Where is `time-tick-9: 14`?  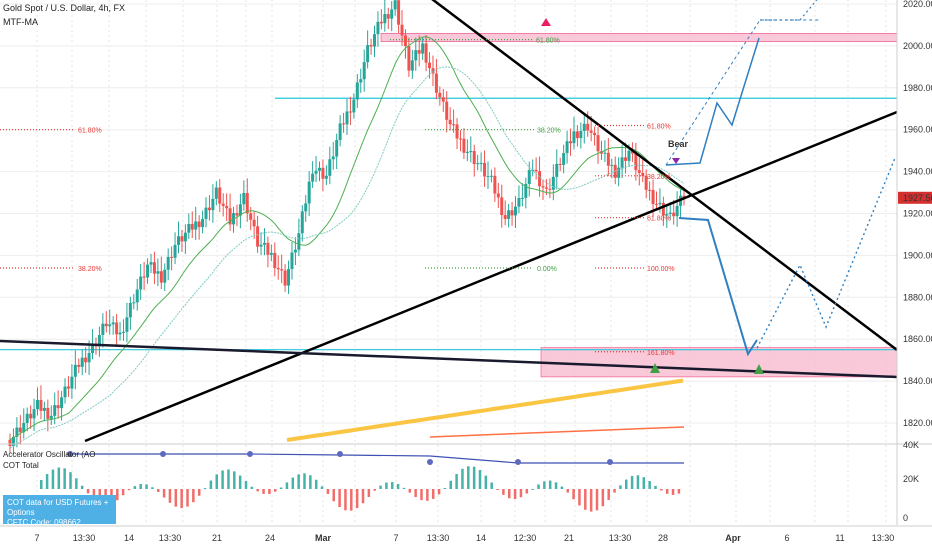
time-tick-9: 14 is located at coordinates (481, 538).